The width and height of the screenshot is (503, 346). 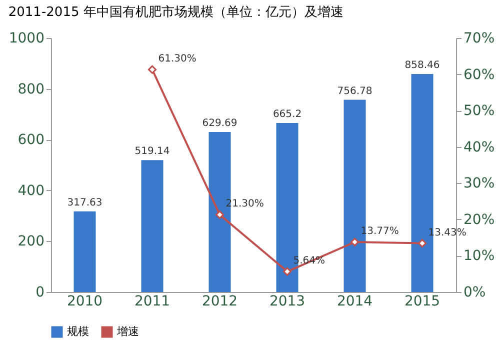 What do you see at coordinates (475, 292) in the screenshot?
I see `y2-tick-label: 0%` at bounding box center [475, 292].